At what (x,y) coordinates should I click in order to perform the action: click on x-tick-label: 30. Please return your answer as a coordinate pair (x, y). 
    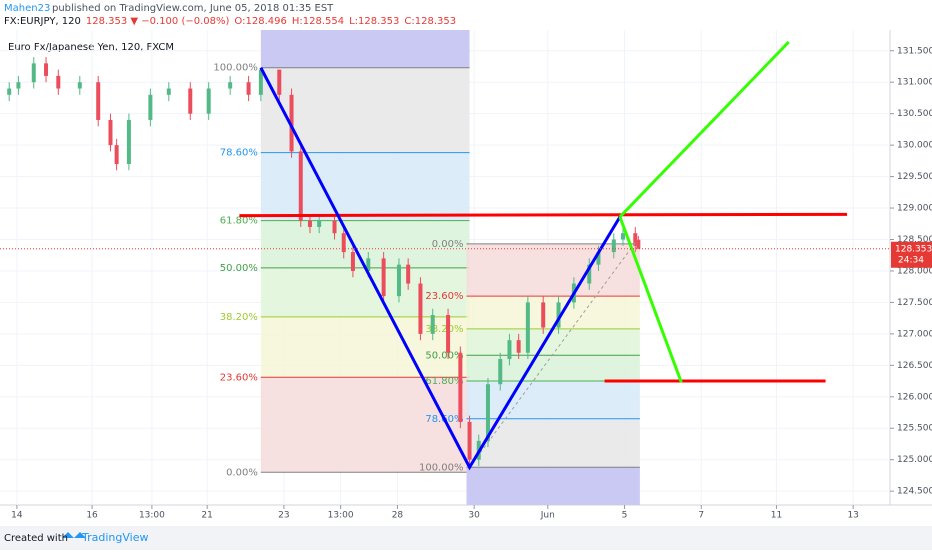
    Looking at the image, I should click on (474, 516).